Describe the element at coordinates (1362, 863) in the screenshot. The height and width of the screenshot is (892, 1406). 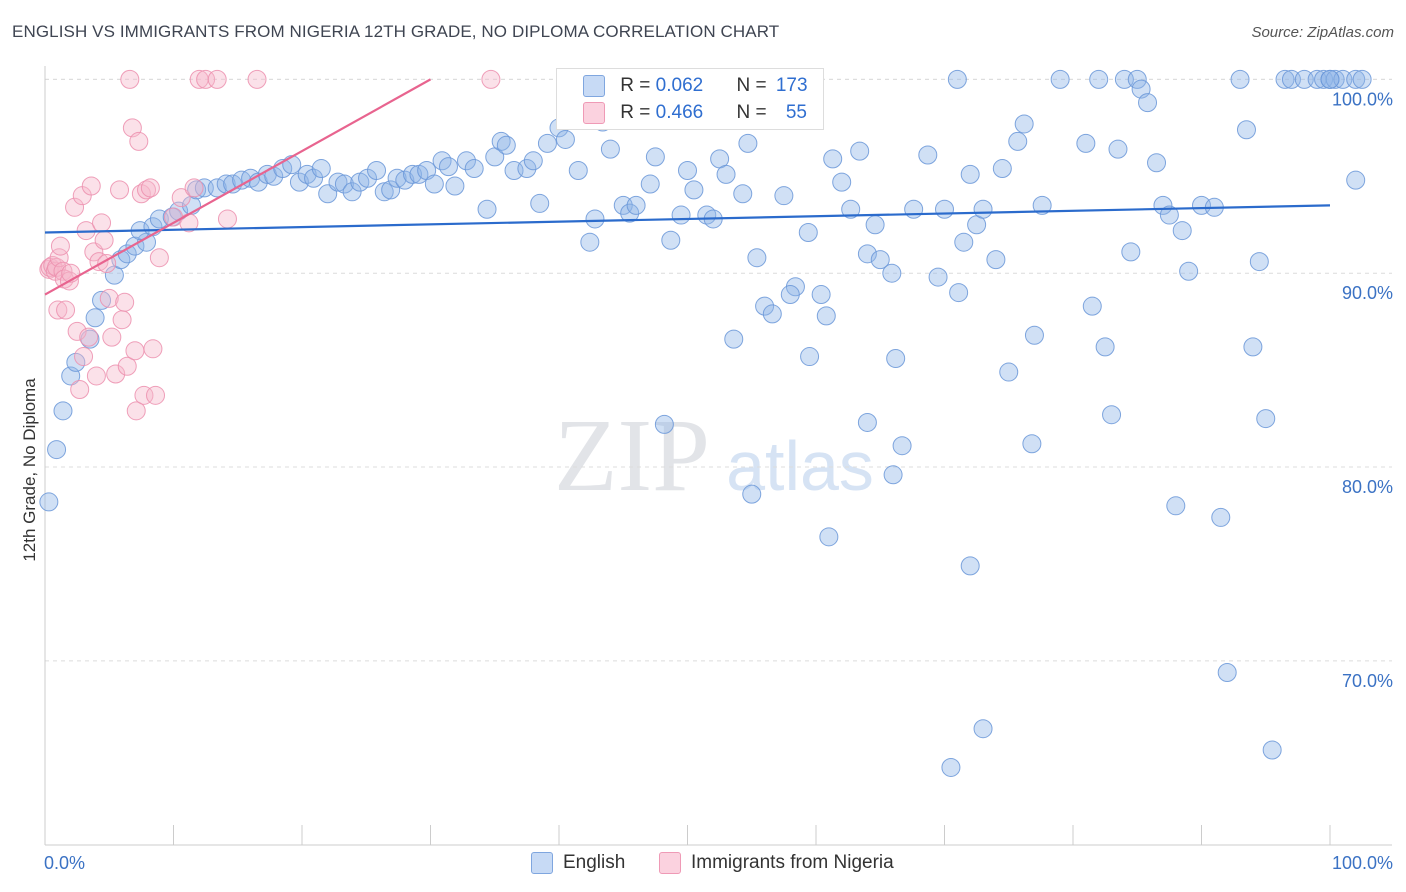
I see `x-tick-label: 100.0%` at that location.